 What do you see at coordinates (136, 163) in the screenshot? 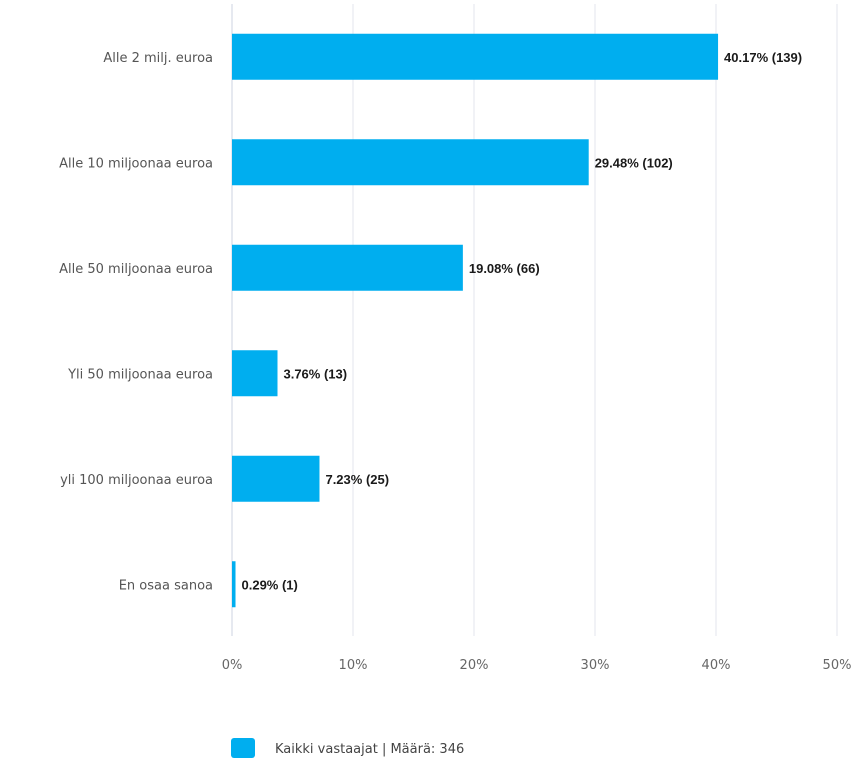
I see `category-label: Alle 10 miljoonaa euroa` at bounding box center [136, 163].